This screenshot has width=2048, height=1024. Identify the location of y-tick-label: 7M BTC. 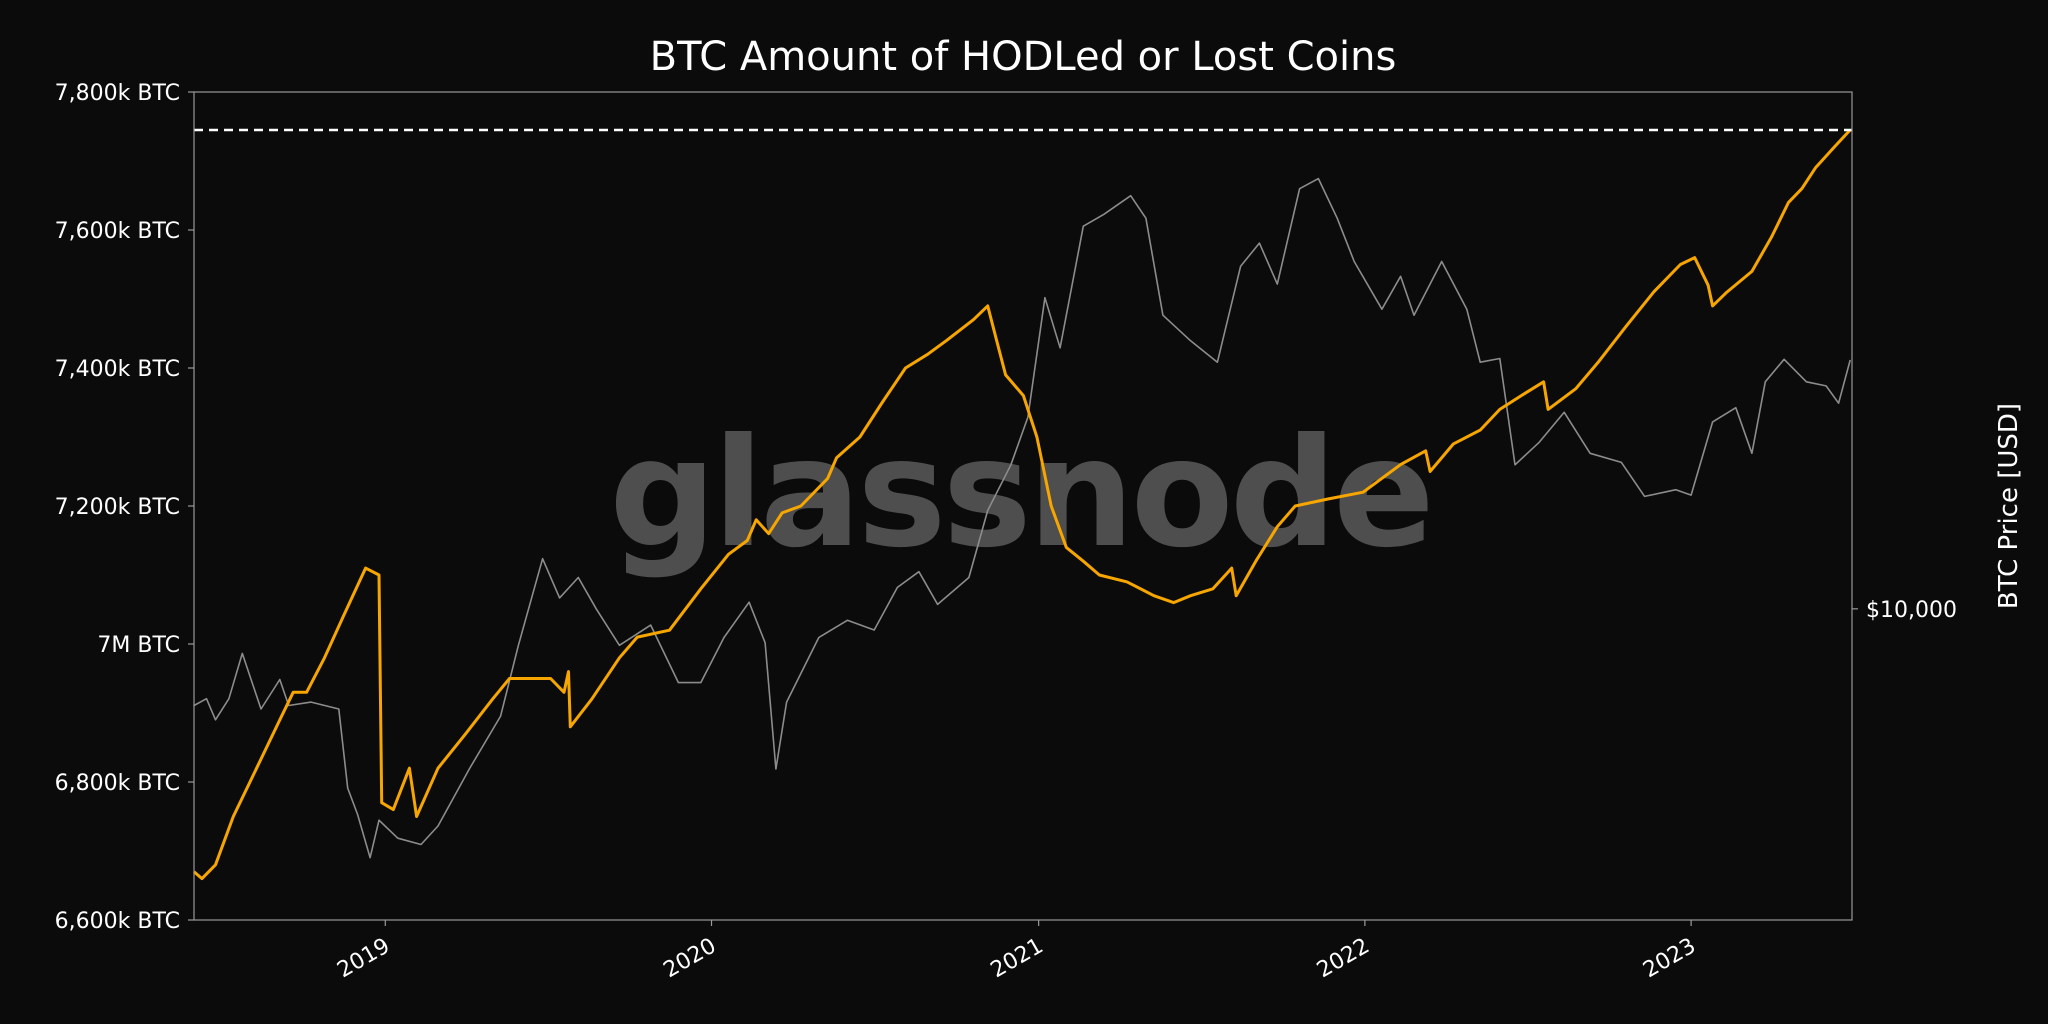
(138, 645).